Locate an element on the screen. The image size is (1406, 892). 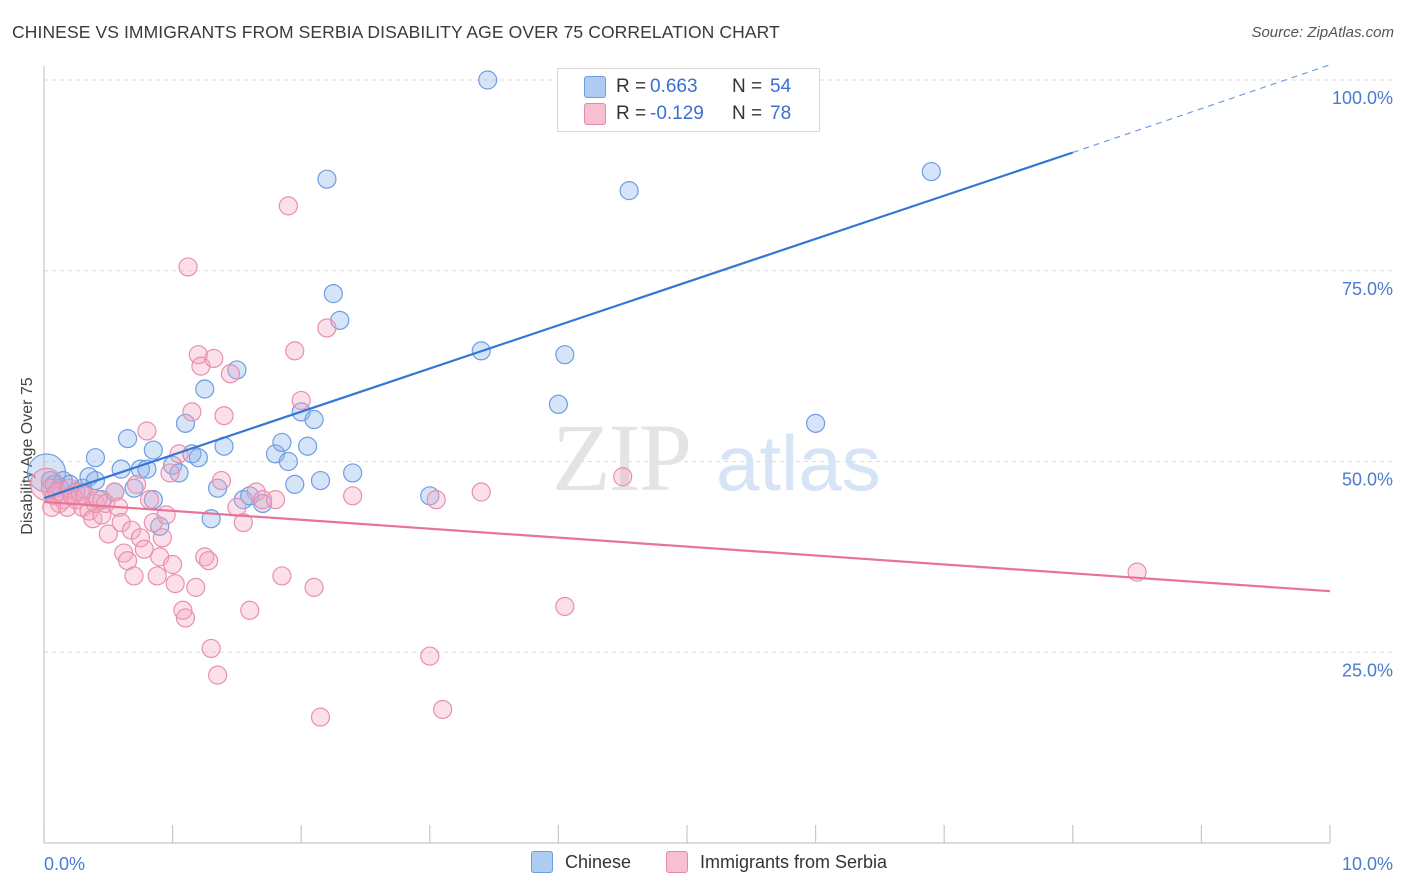
legend-item-chinese: Chinese is located at coordinates (581, 862).